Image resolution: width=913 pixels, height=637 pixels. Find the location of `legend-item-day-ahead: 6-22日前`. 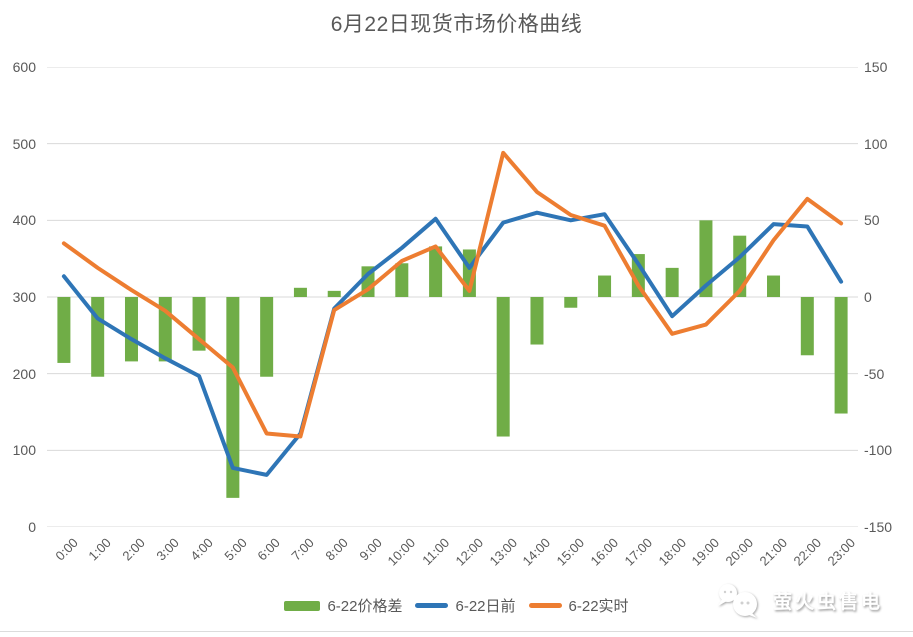

legend-item-day-ahead: 6-22日前 is located at coordinates (465, 605).